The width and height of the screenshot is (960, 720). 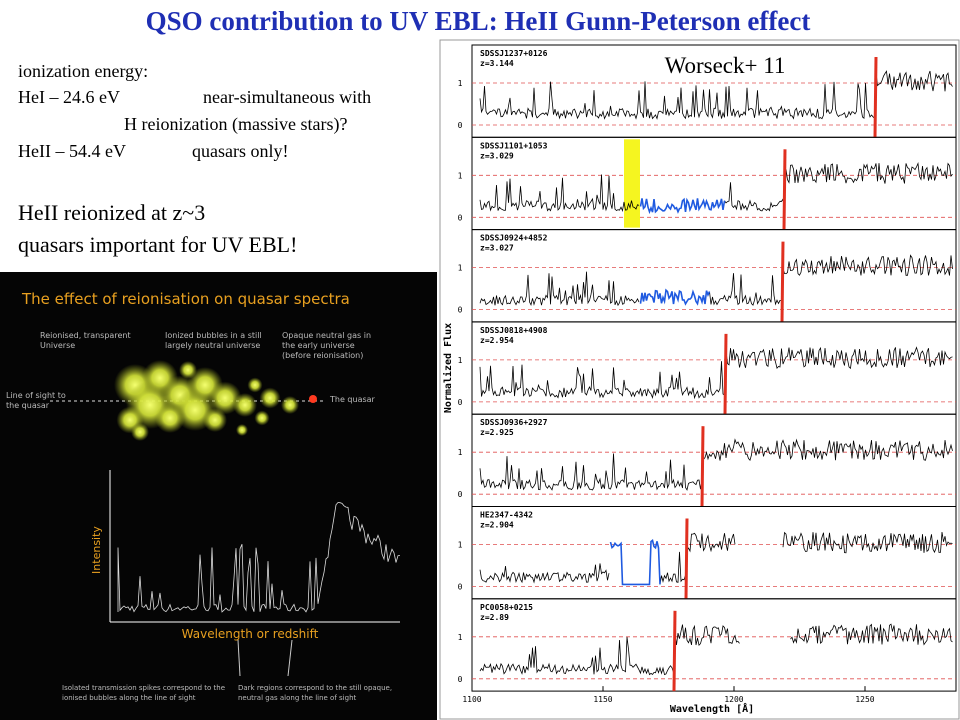 I want to click on x-tick-label: 1200, so click(x=733, y=699).